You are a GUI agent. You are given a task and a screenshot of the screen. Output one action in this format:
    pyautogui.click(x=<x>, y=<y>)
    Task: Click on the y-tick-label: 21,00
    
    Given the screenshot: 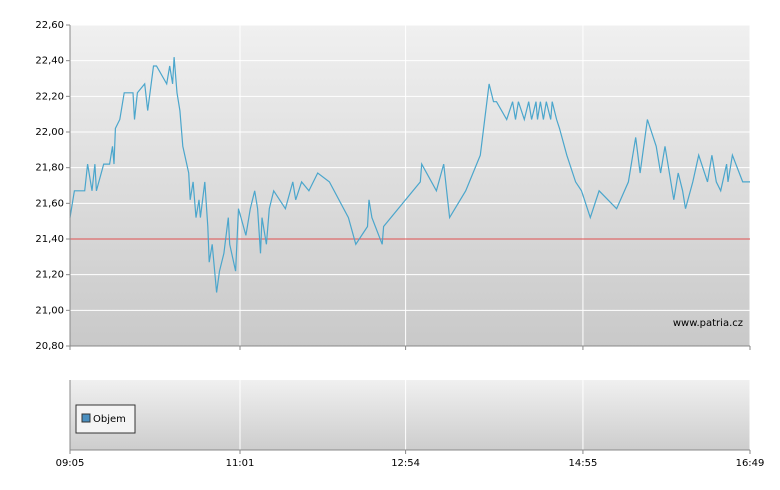 What is the action you would take?
    pyautogui.click(x=49, y=310)
    